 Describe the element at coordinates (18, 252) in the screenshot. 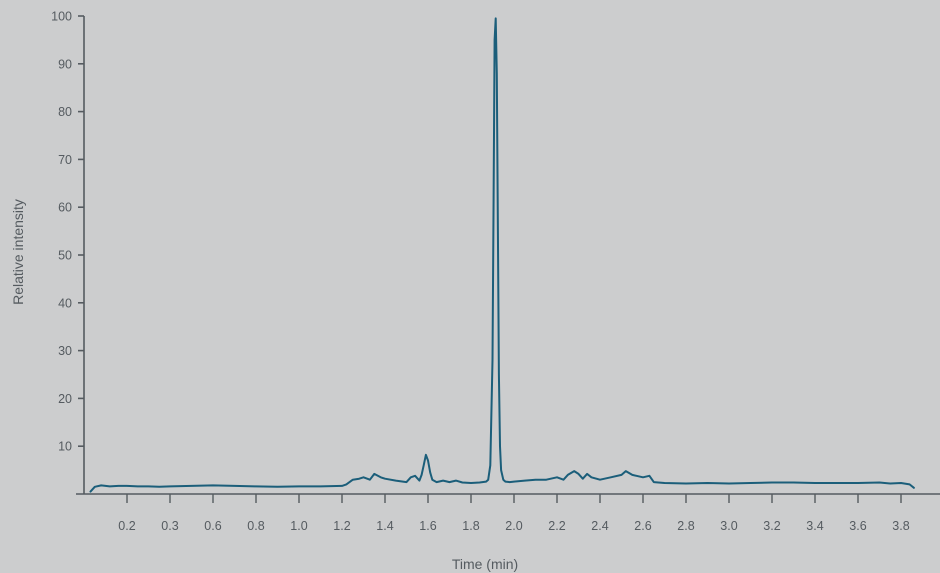

I see `y-axis-title: Relative intensity` at that location.